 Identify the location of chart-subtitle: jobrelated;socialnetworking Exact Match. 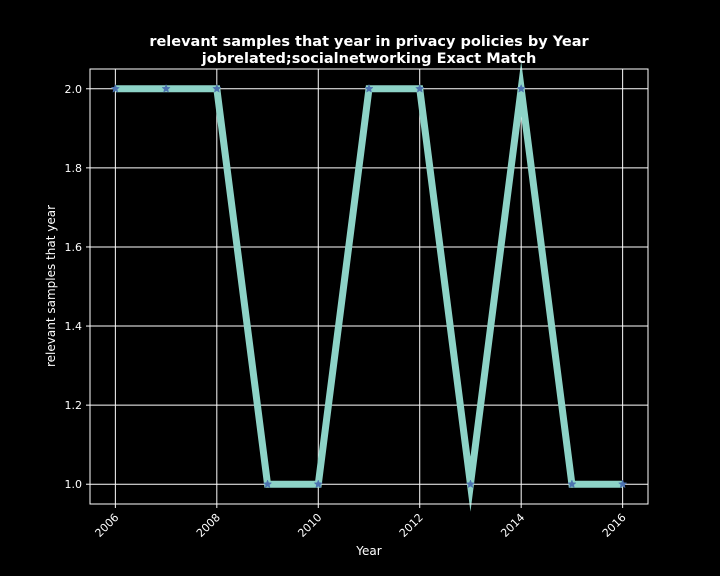
(369, 59).